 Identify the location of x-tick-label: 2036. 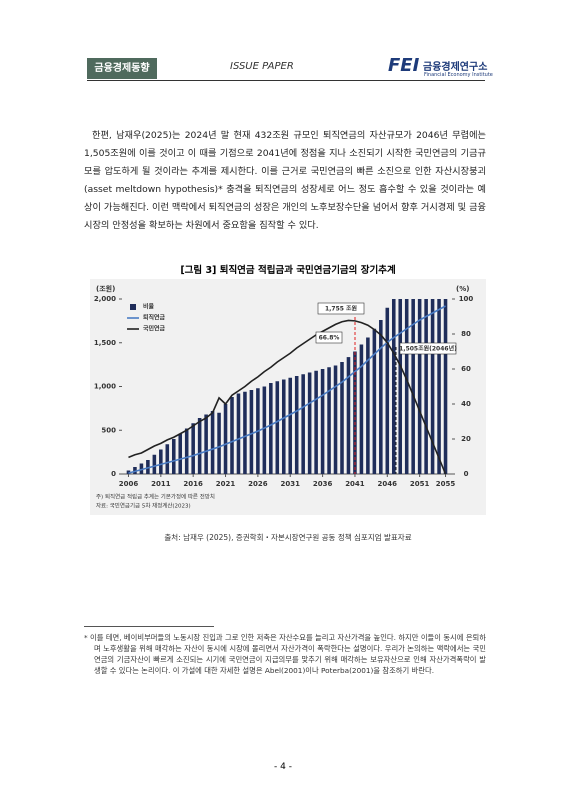
(323, 484).